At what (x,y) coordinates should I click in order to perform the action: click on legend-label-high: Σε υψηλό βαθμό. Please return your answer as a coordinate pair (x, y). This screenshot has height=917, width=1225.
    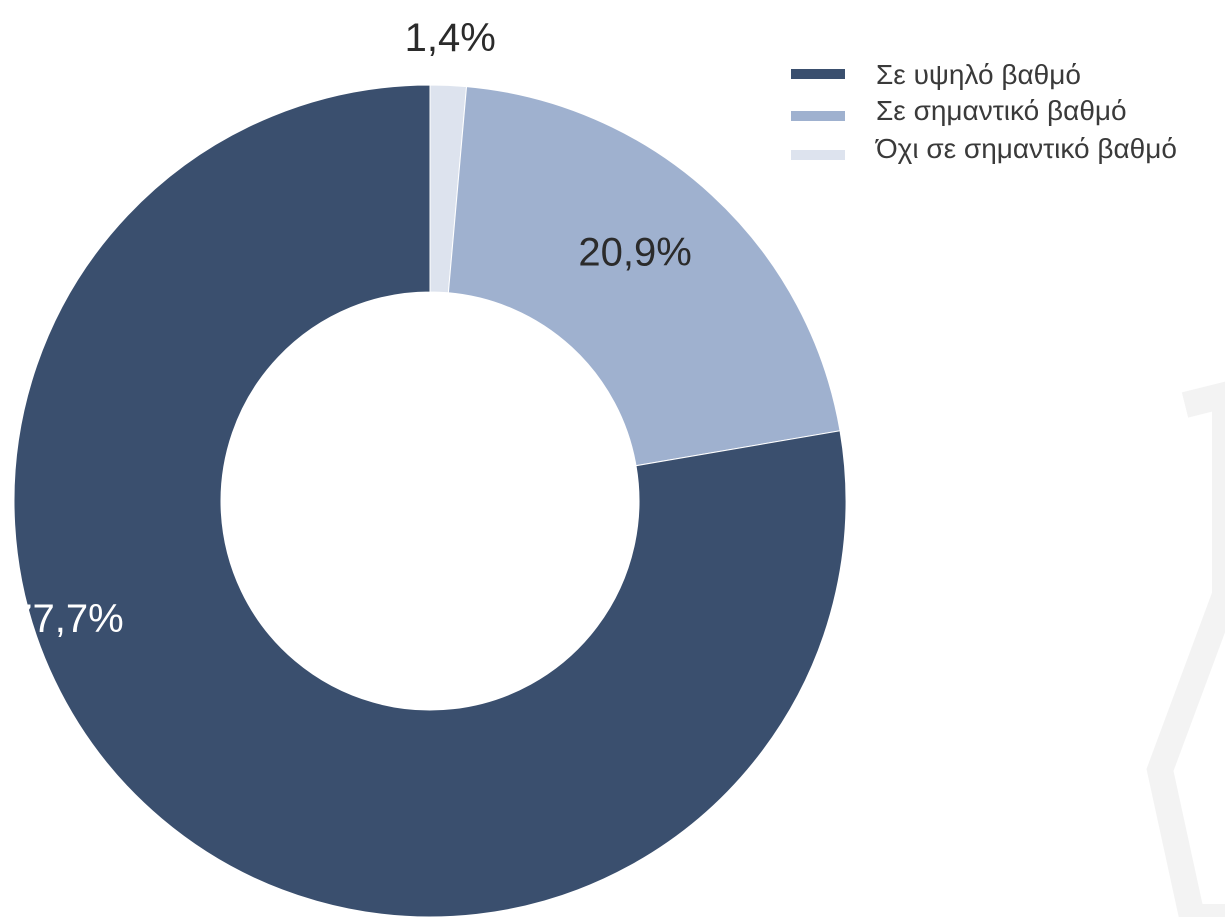
    Looking at the image, I should click on (978, 74).